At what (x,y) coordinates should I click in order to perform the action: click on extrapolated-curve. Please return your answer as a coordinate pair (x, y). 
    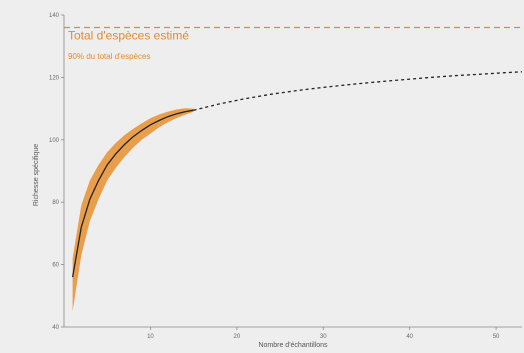
    Looking at the image, I should click on (358, 91).